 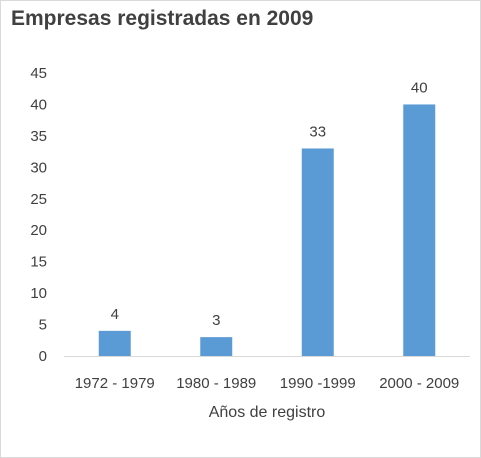 What do you see at coordinates (267, 412) in the screenshot?
I see `x-axis-title: Años de registro` at bounding box center [267, 412].